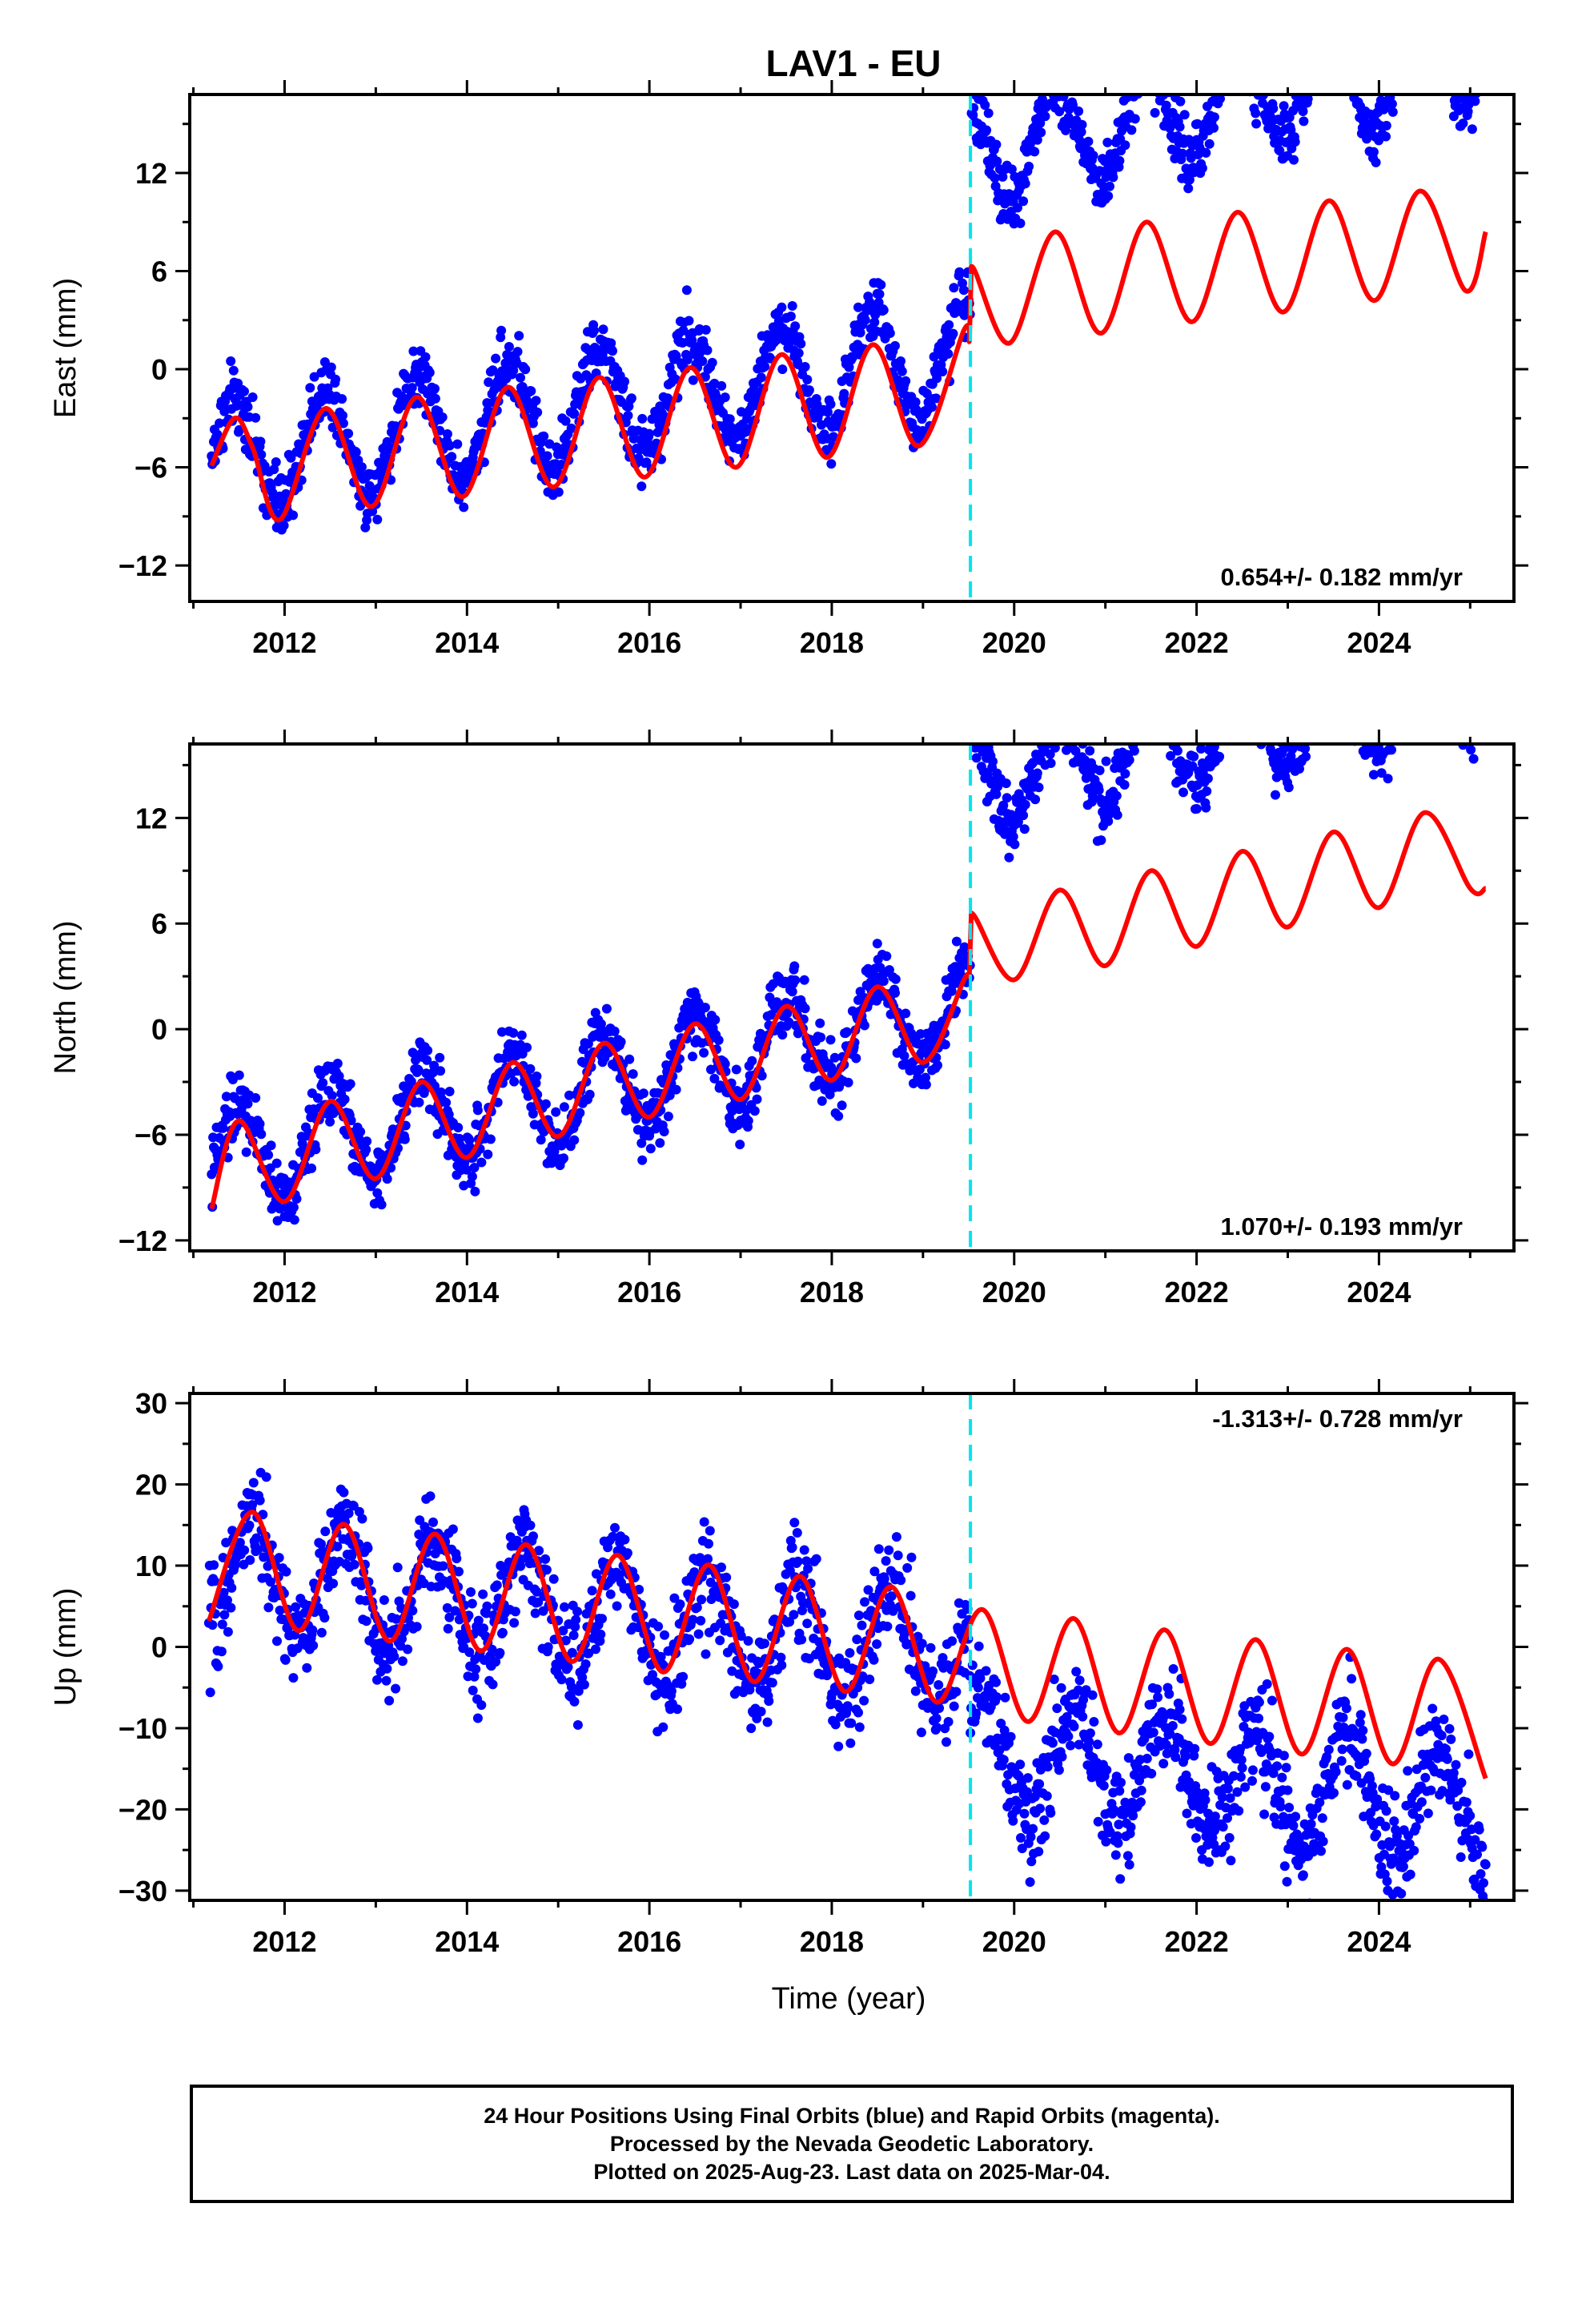 This screenshot has height=2324, width=1582. I want to click on y-axis-label: North (mm), so click(65, 997).